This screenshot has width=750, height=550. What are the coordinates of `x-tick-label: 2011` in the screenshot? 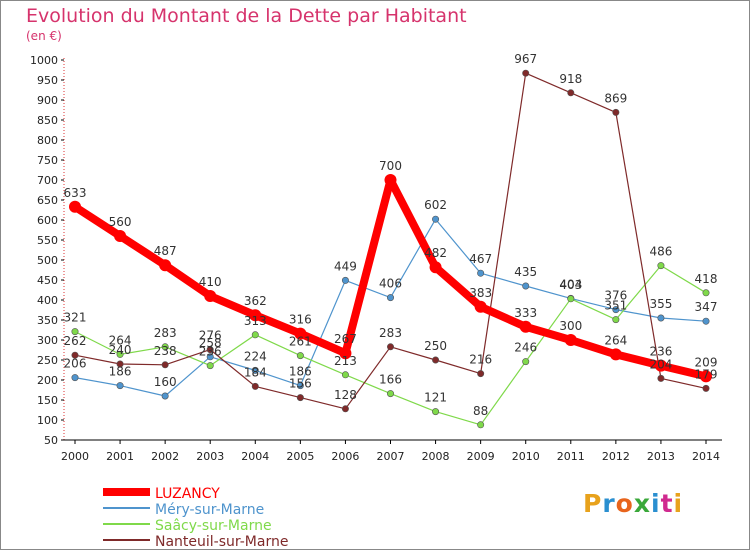 It's located at (571, 456).